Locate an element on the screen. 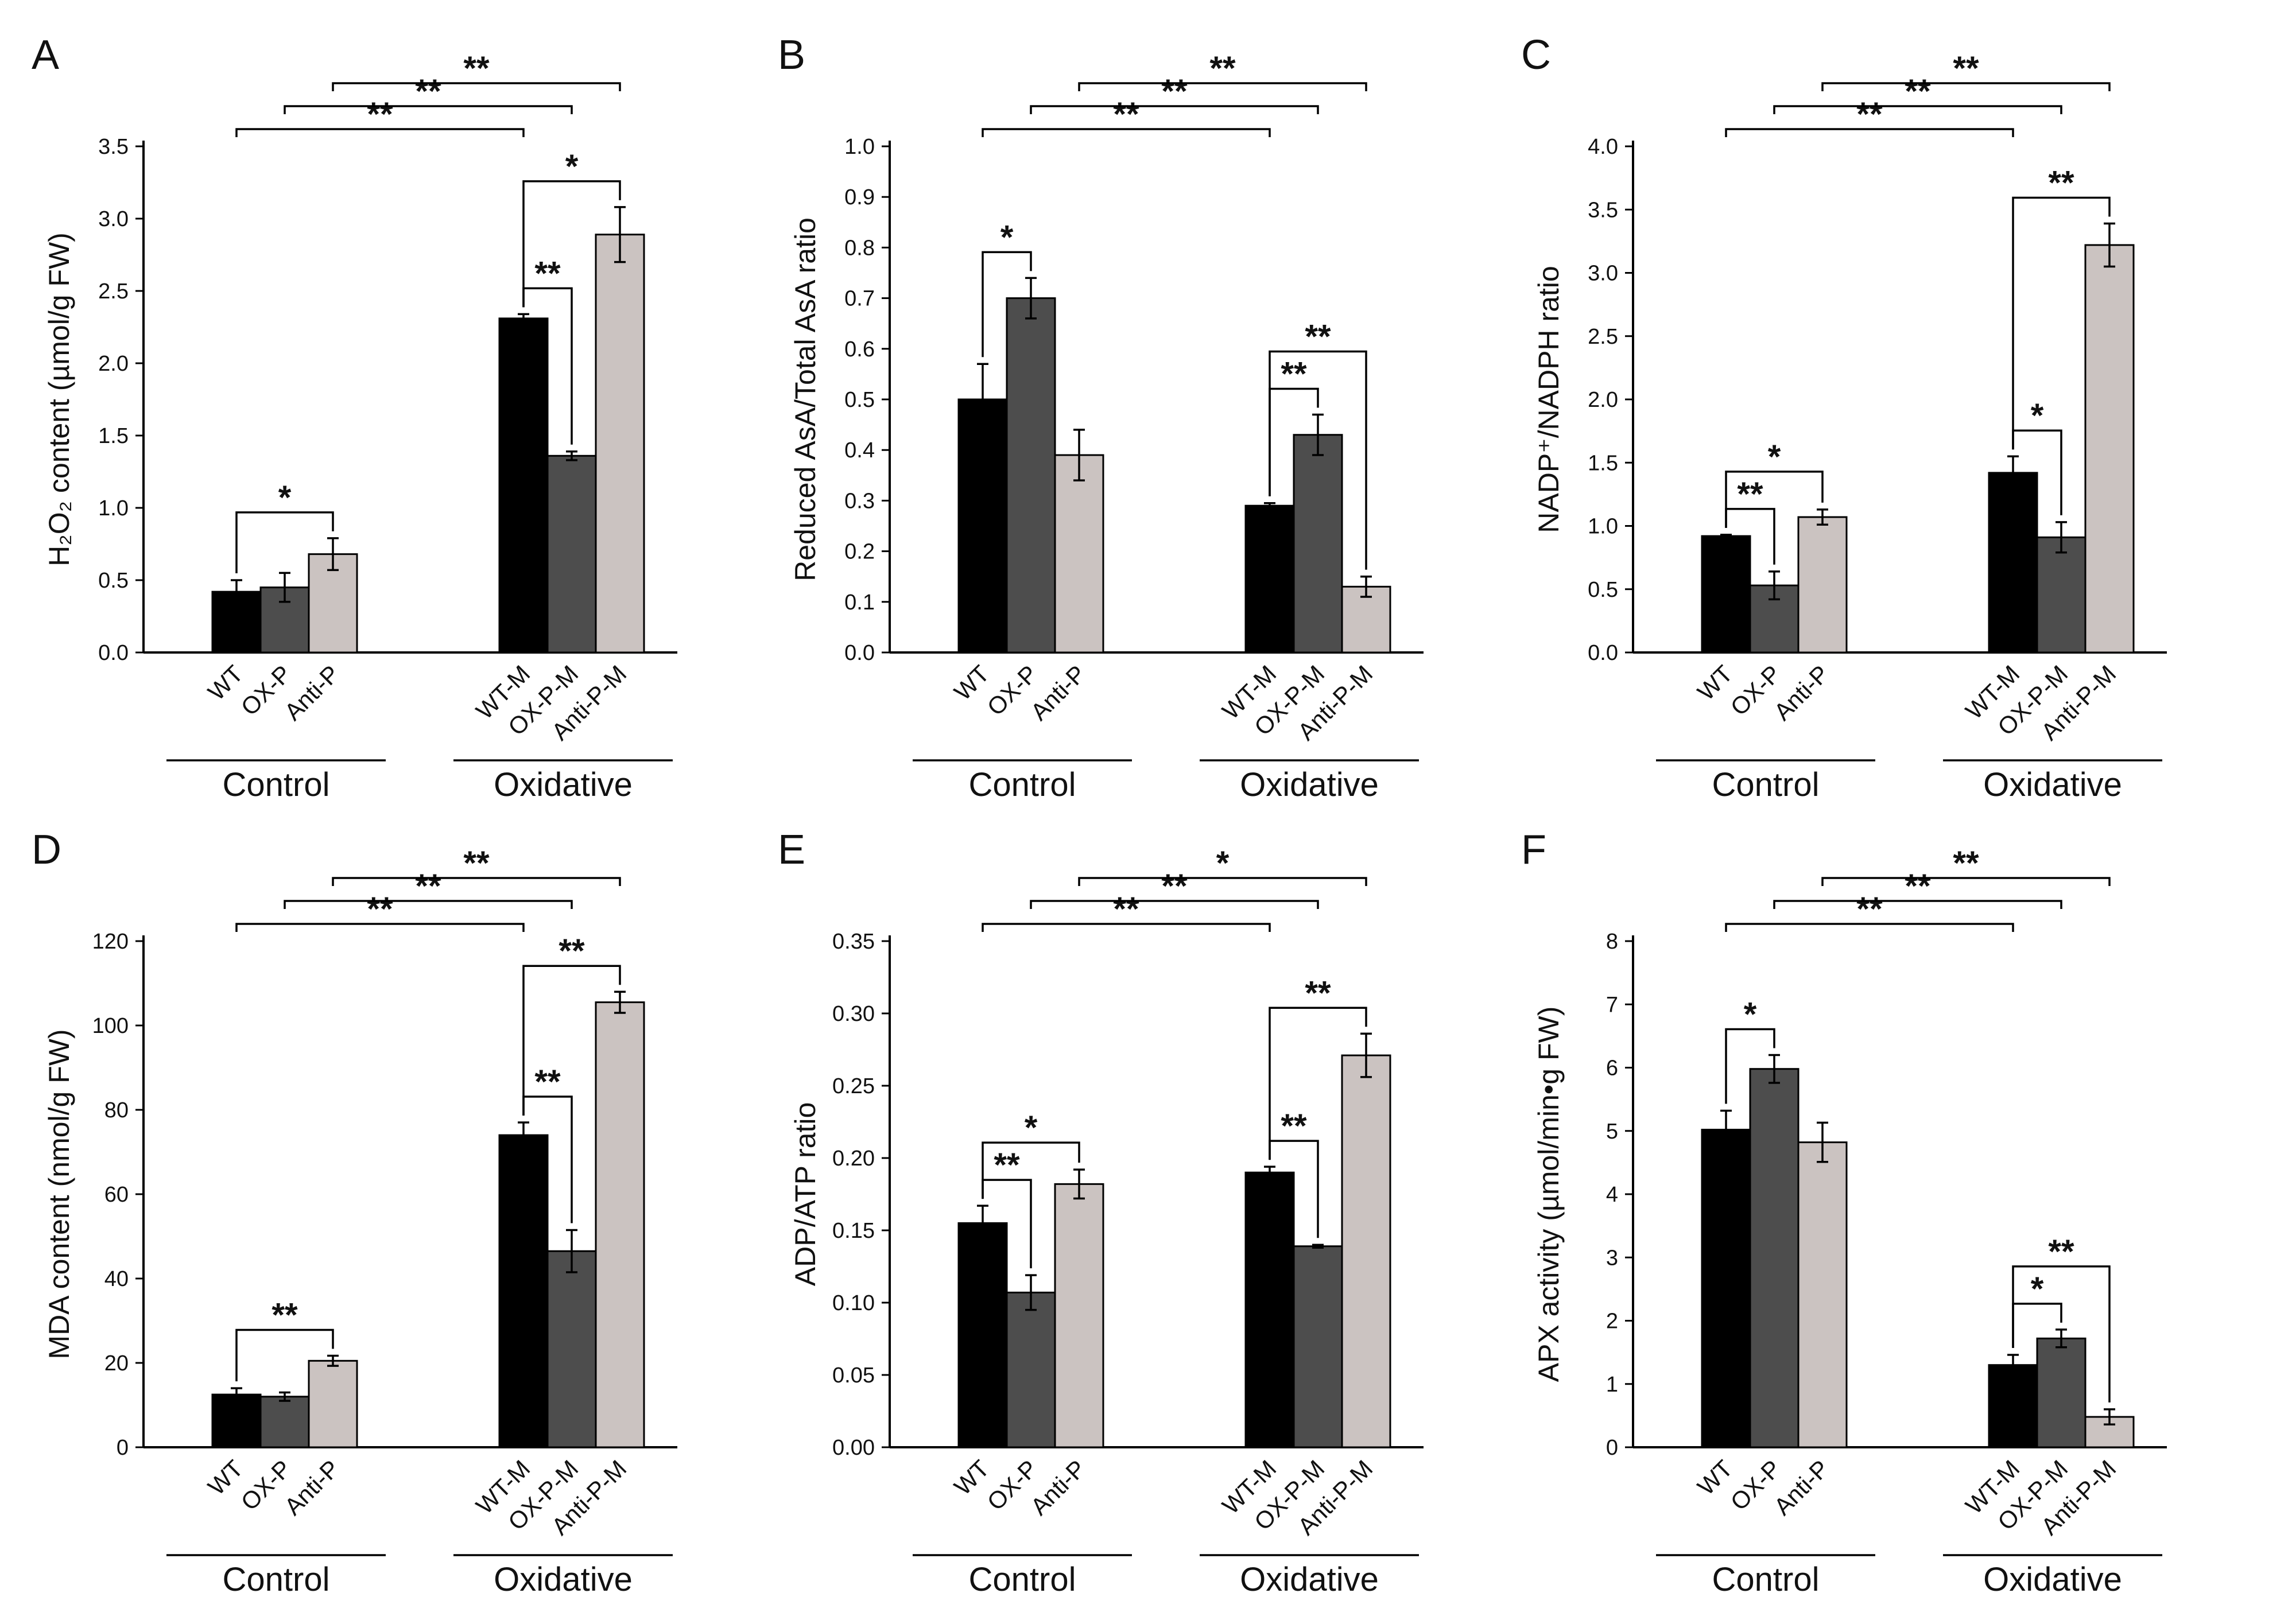 The width and height of the screenshot is (2292, 1624). y-tick-label: 0.5 is located at coordinates (113, 581).